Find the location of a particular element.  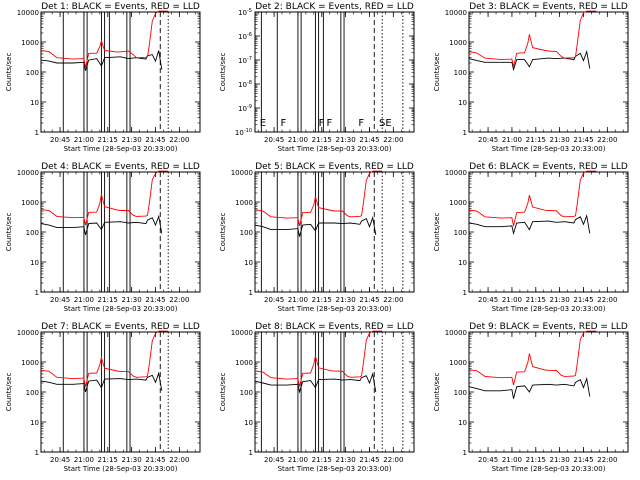

panel-title: Det 7: BLACK = Events, RED = LLD is located at coordinates (120, 327).